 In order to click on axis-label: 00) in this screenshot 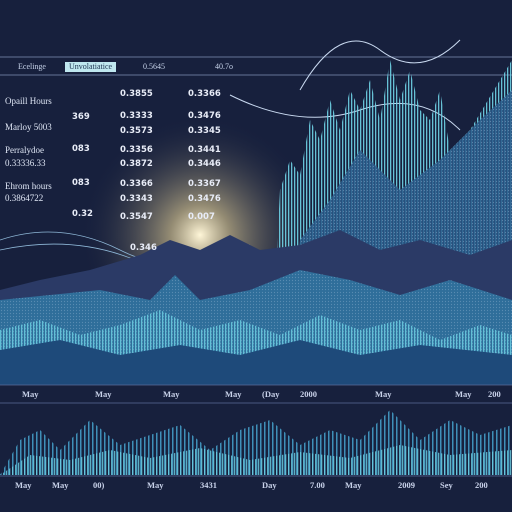, I will do `click(99, 485)`.